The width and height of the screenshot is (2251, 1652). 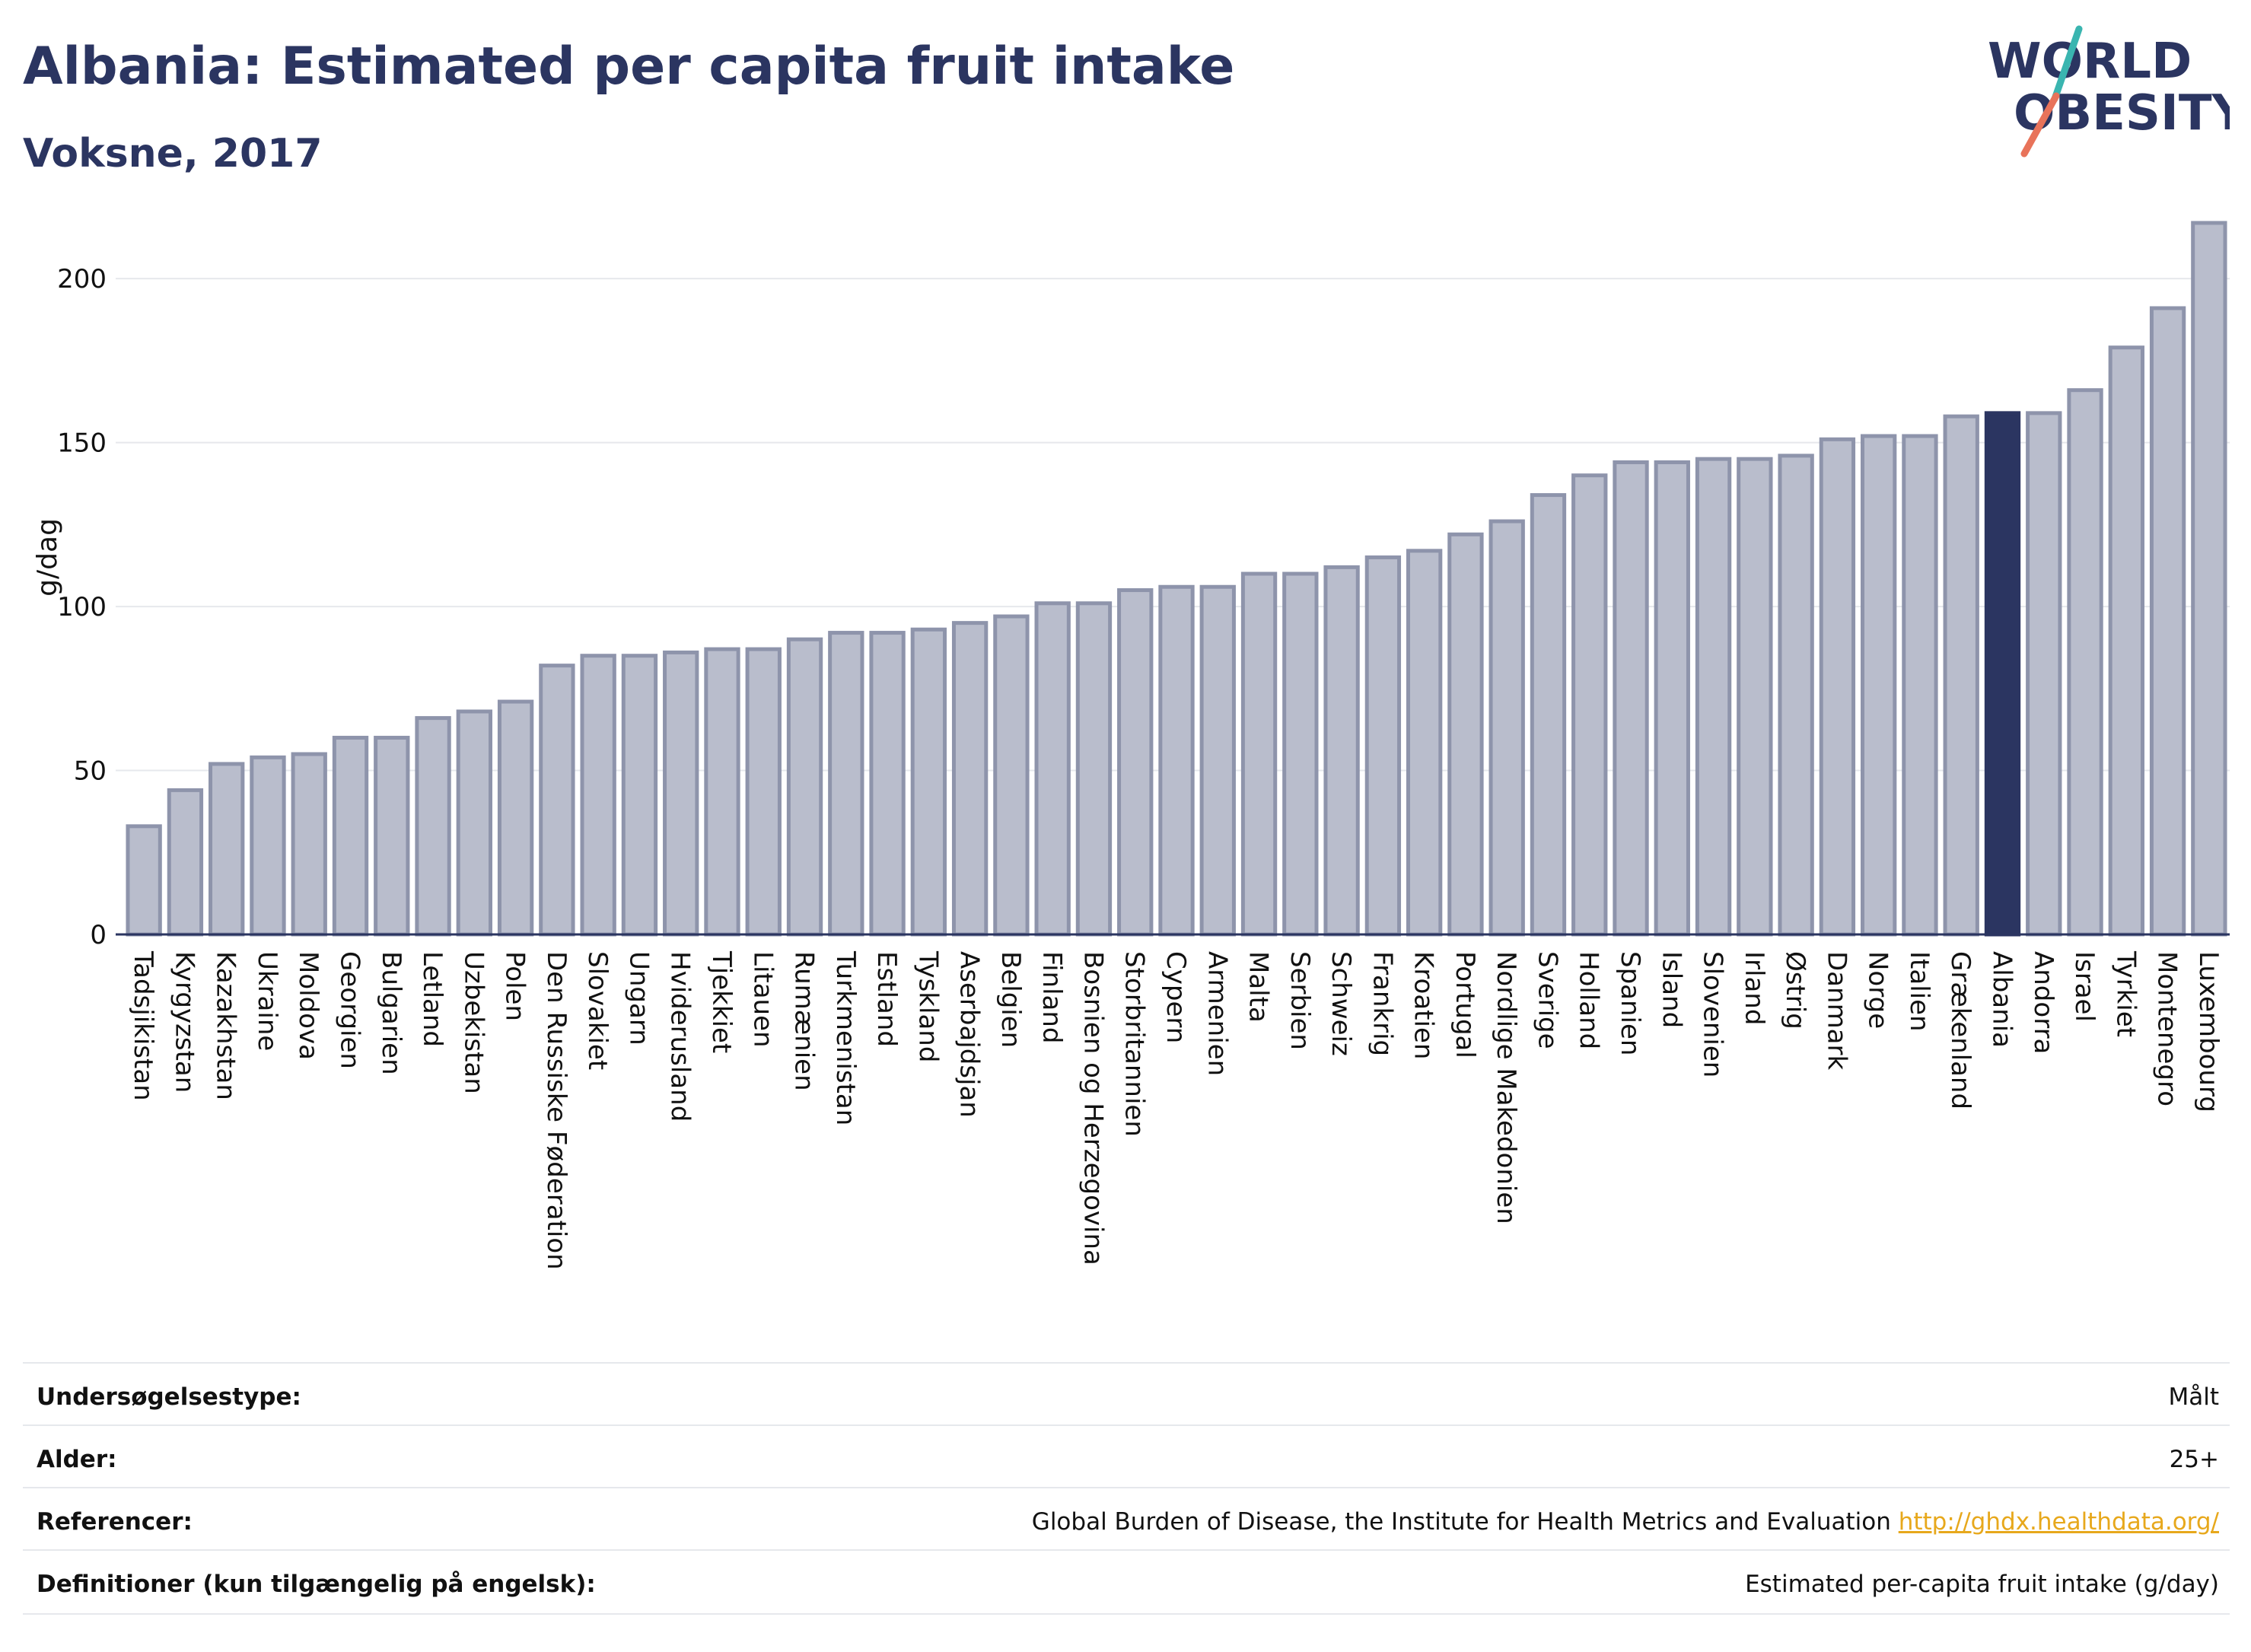 I want to click on x-tick-label: Østrig, so click(x=1795, y=990).